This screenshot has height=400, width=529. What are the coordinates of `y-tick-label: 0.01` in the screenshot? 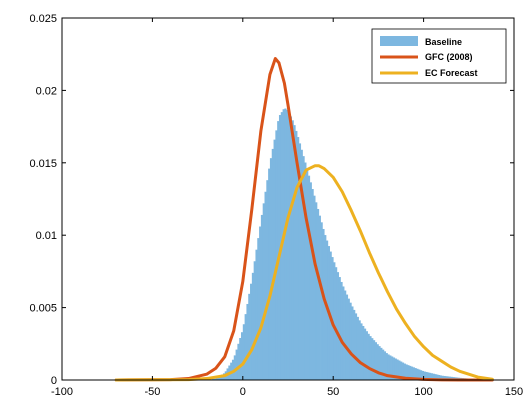 It's located at (46, 236).